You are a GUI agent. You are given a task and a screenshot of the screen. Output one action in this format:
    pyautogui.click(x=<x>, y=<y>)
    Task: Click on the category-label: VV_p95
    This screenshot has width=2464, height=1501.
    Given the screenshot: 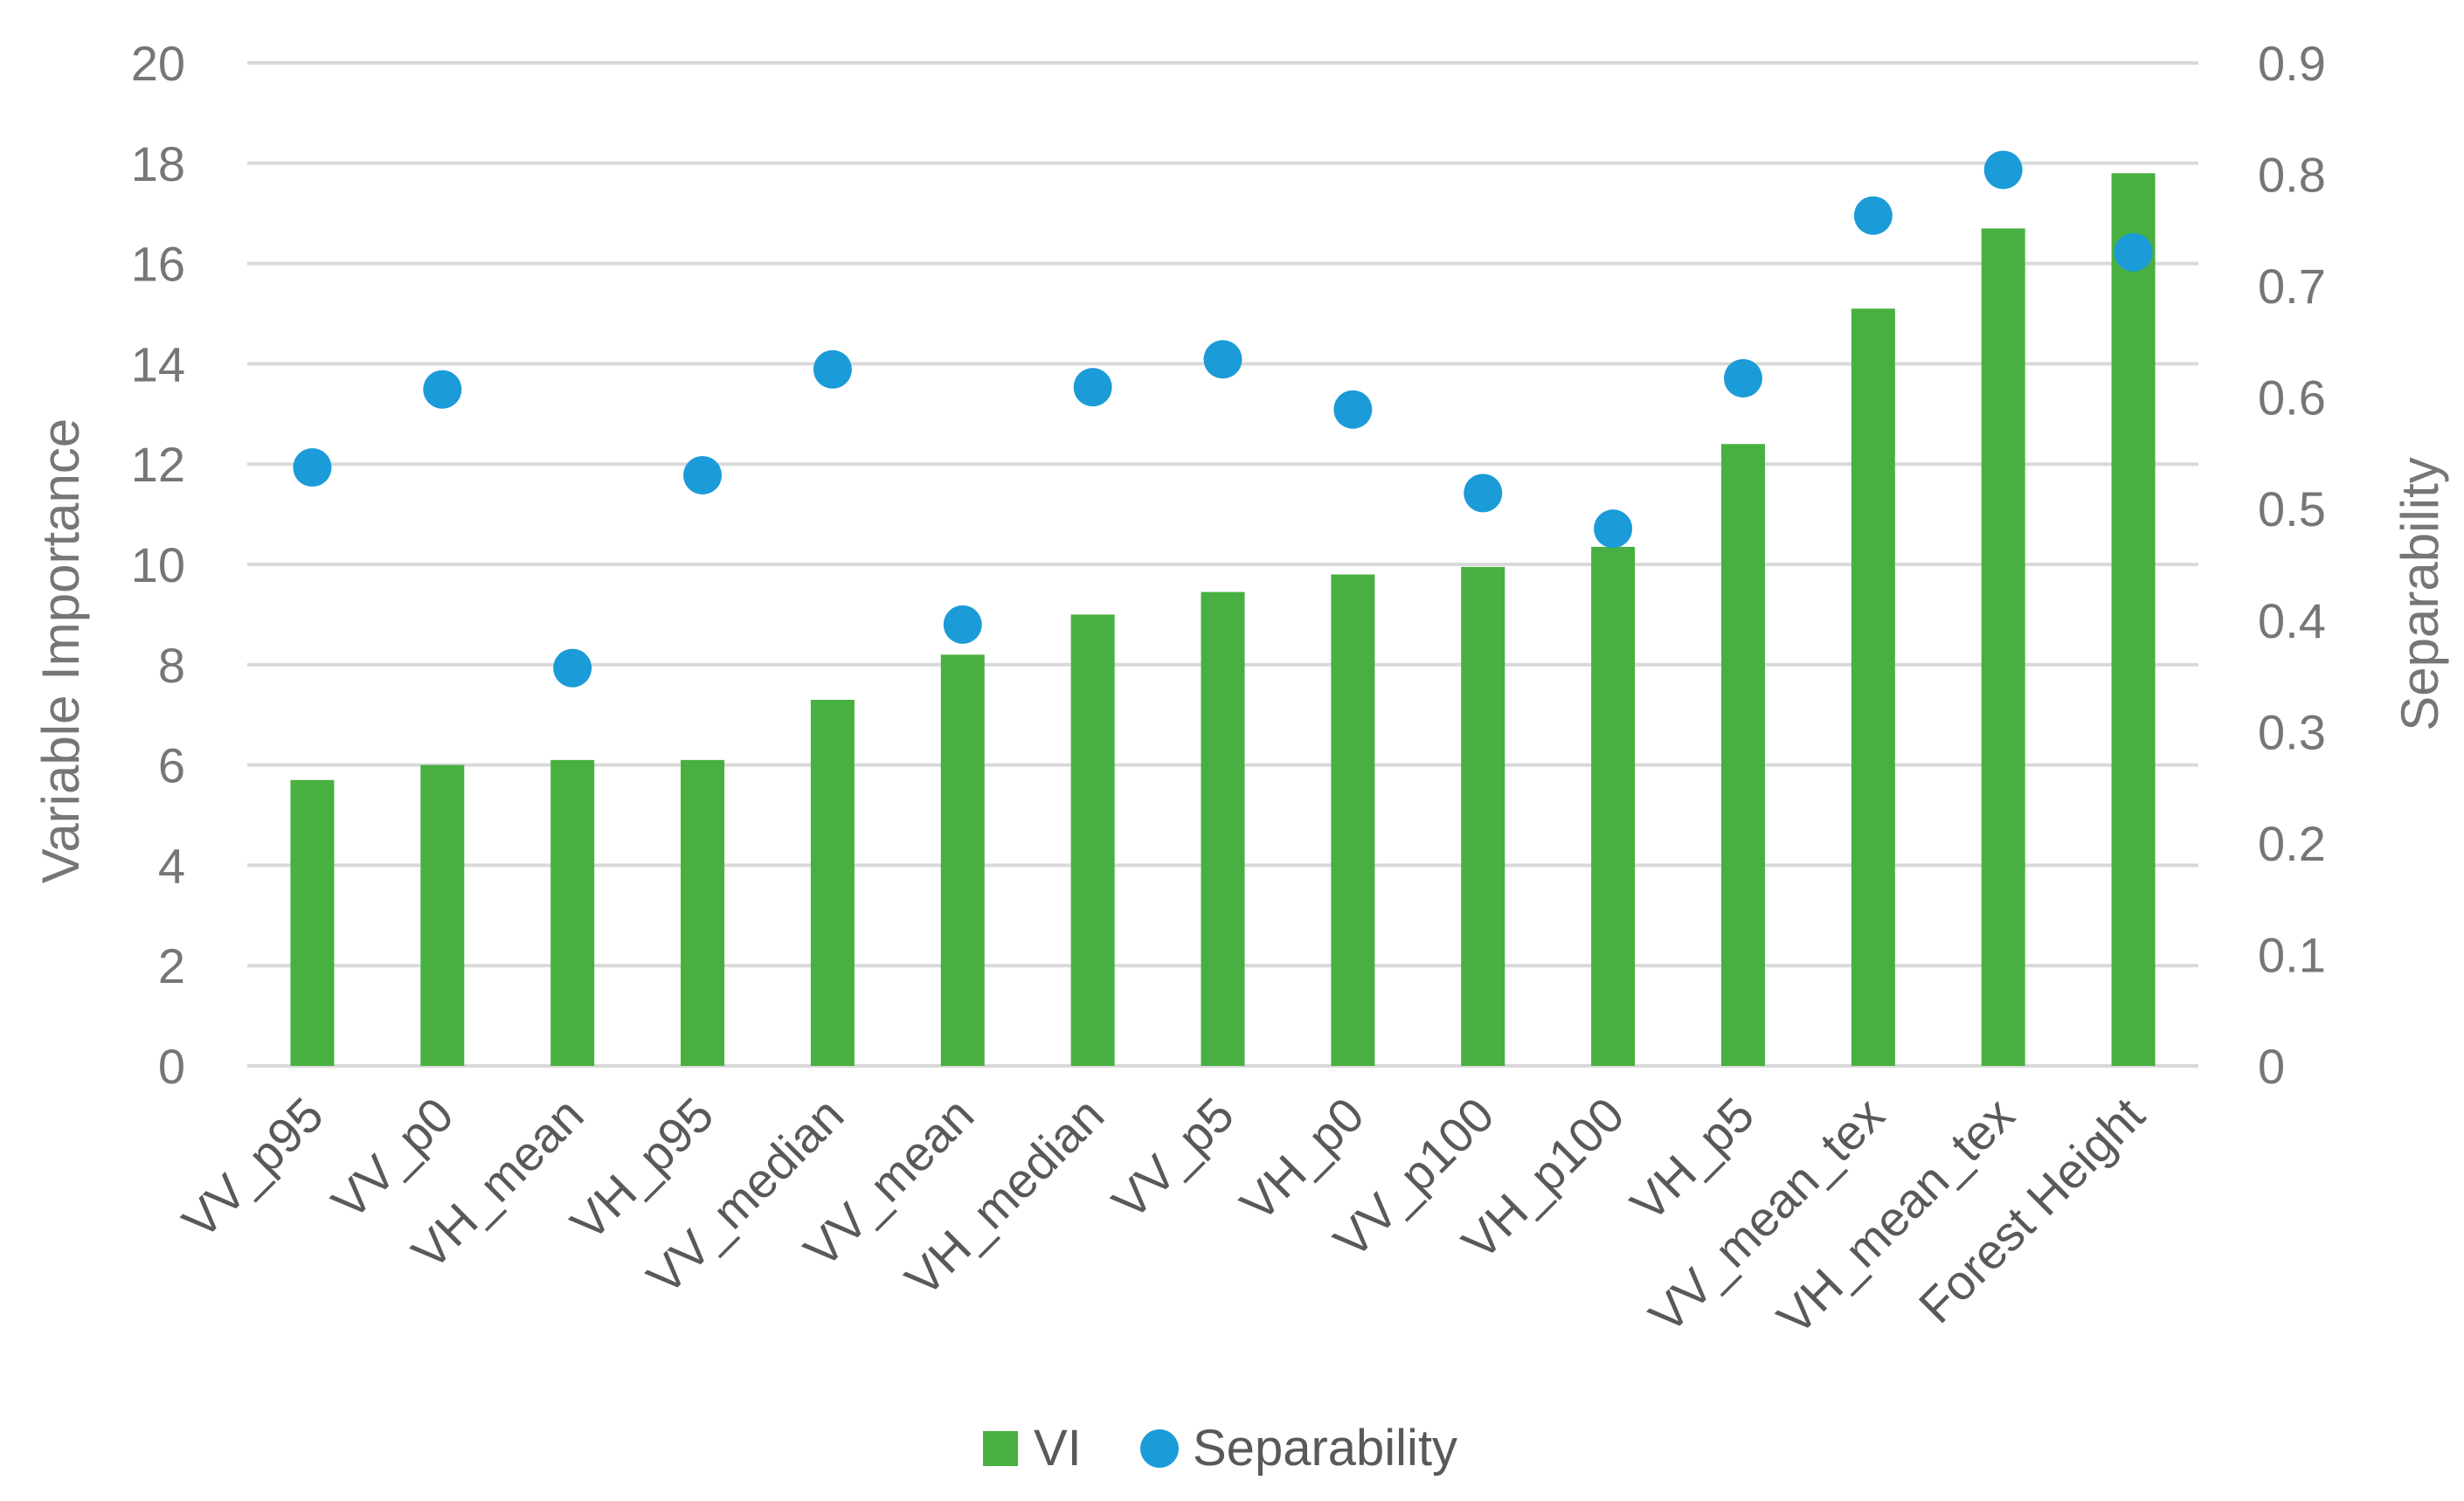 What is the action you would take?
    pyautogui.click(x=252, y=1168)
    